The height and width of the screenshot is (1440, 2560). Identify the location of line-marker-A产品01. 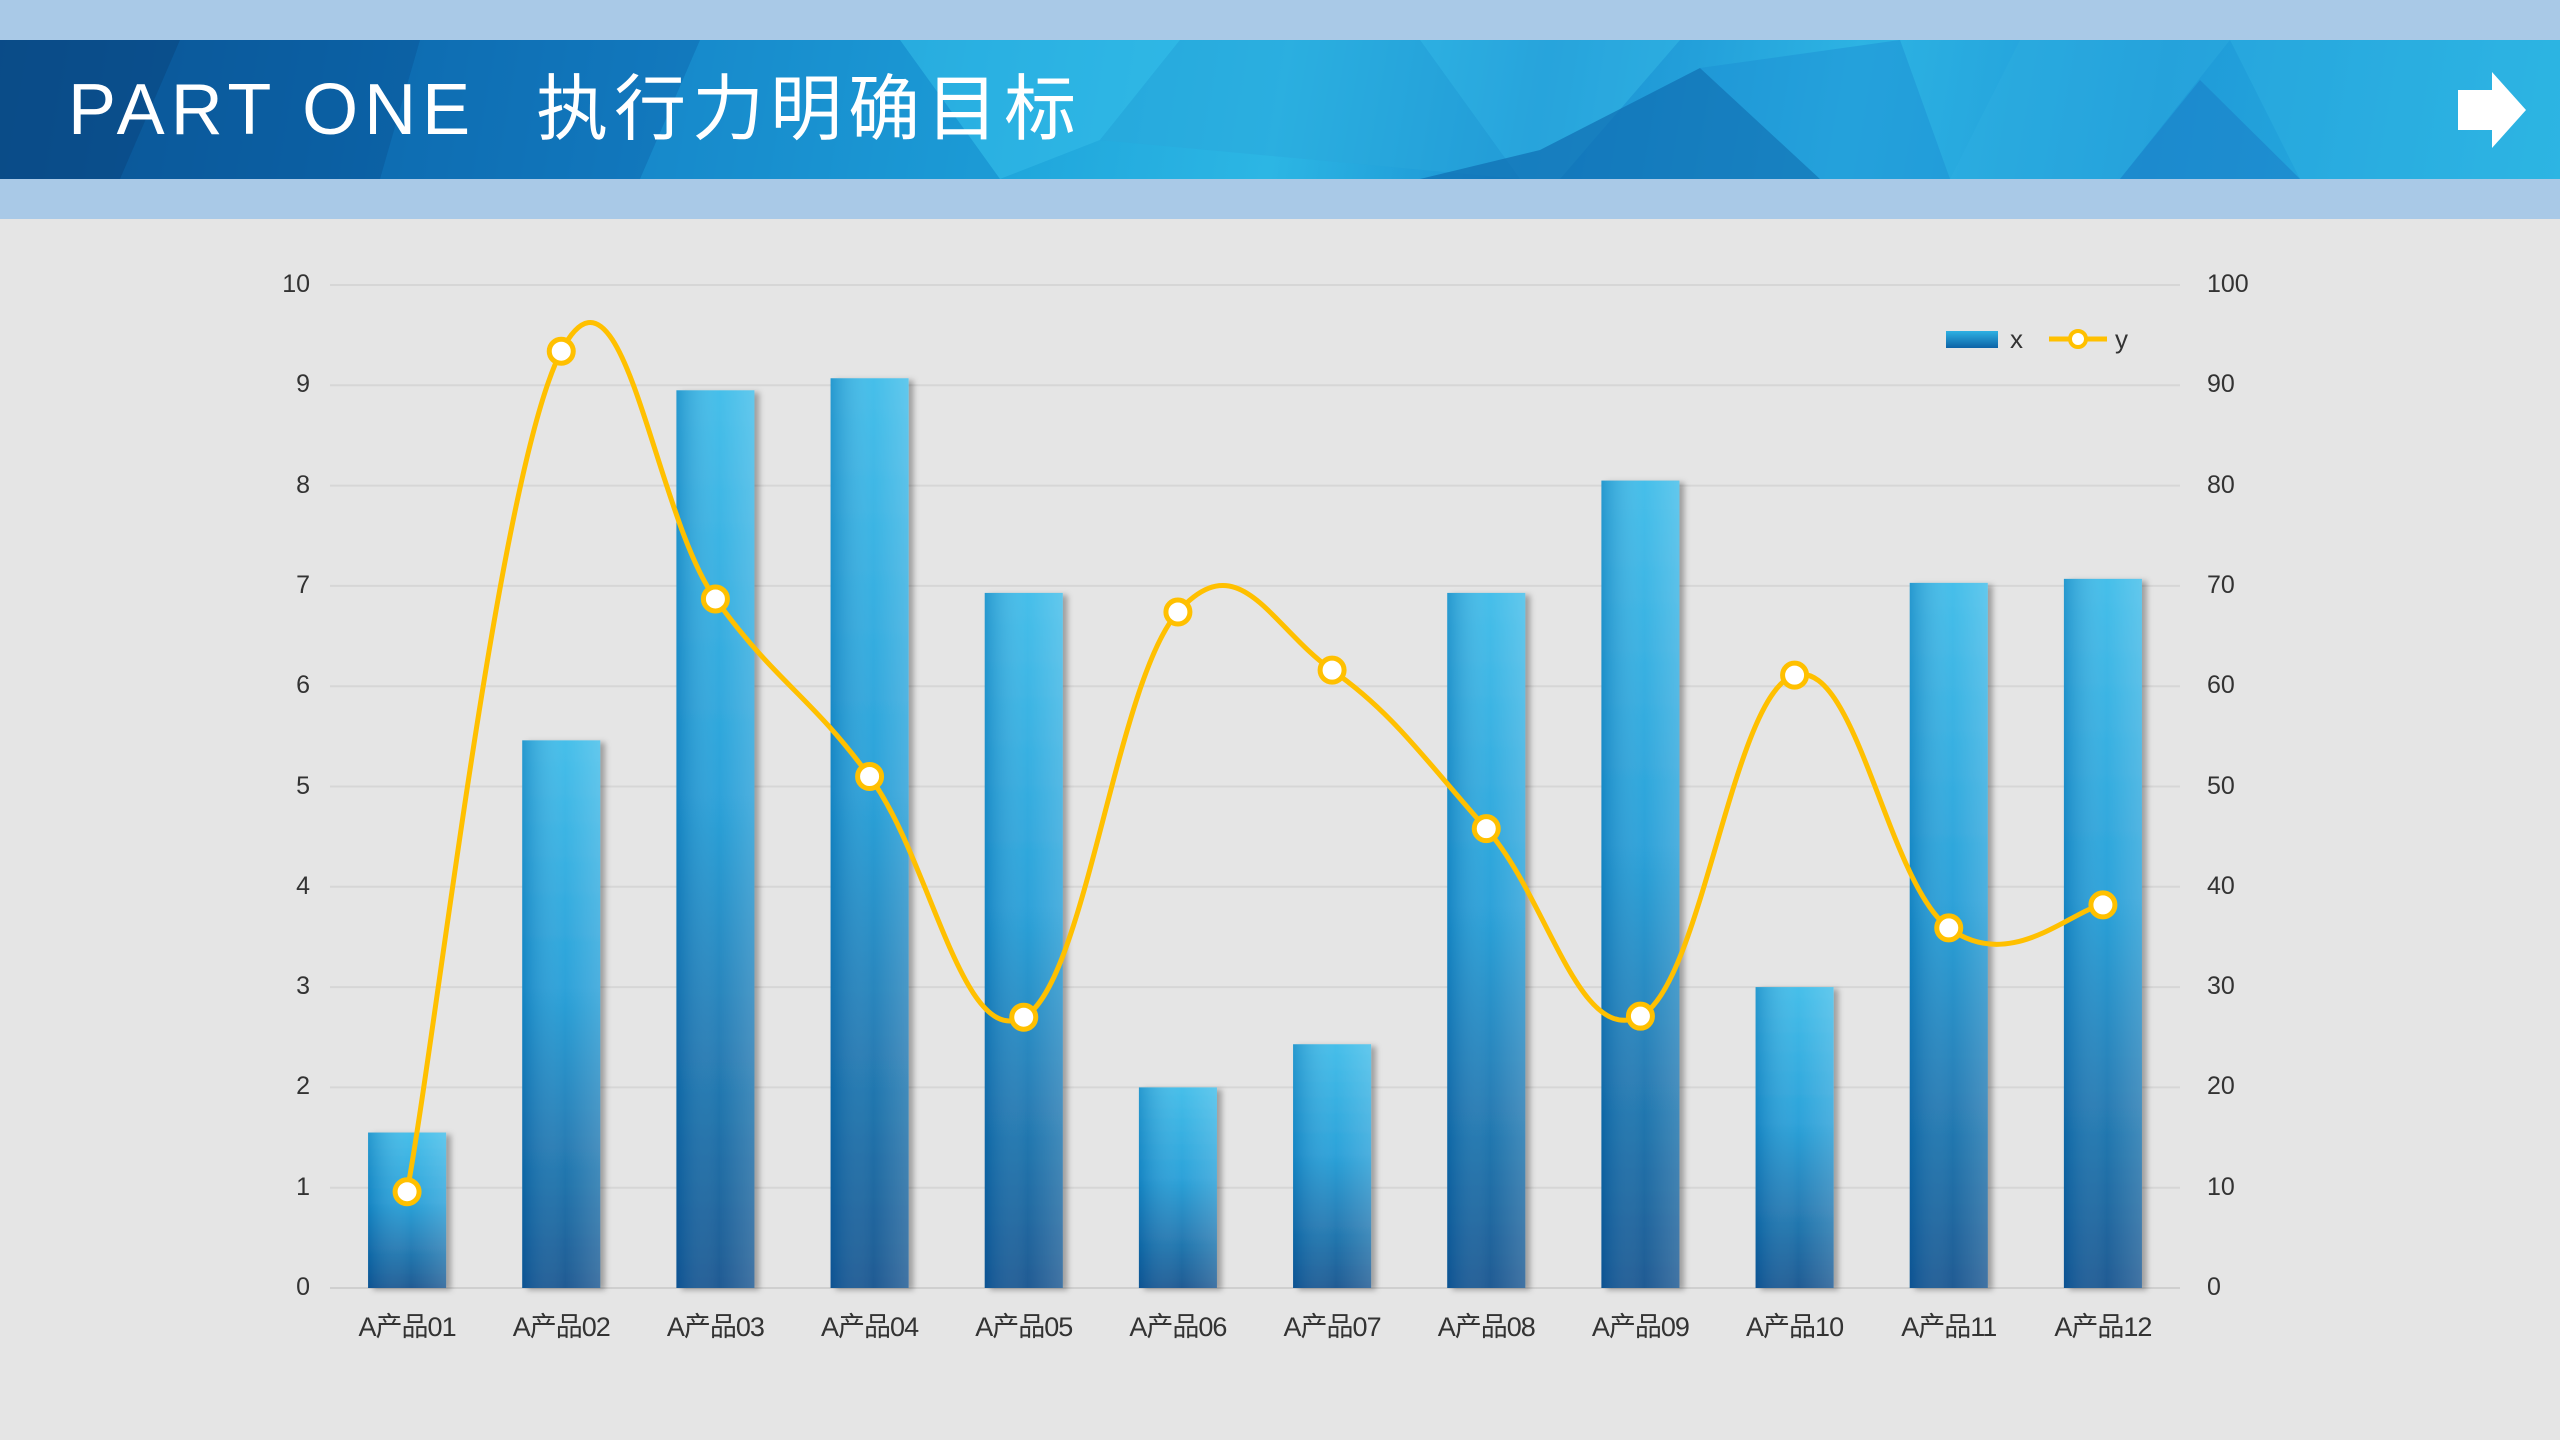
(407, 1192).